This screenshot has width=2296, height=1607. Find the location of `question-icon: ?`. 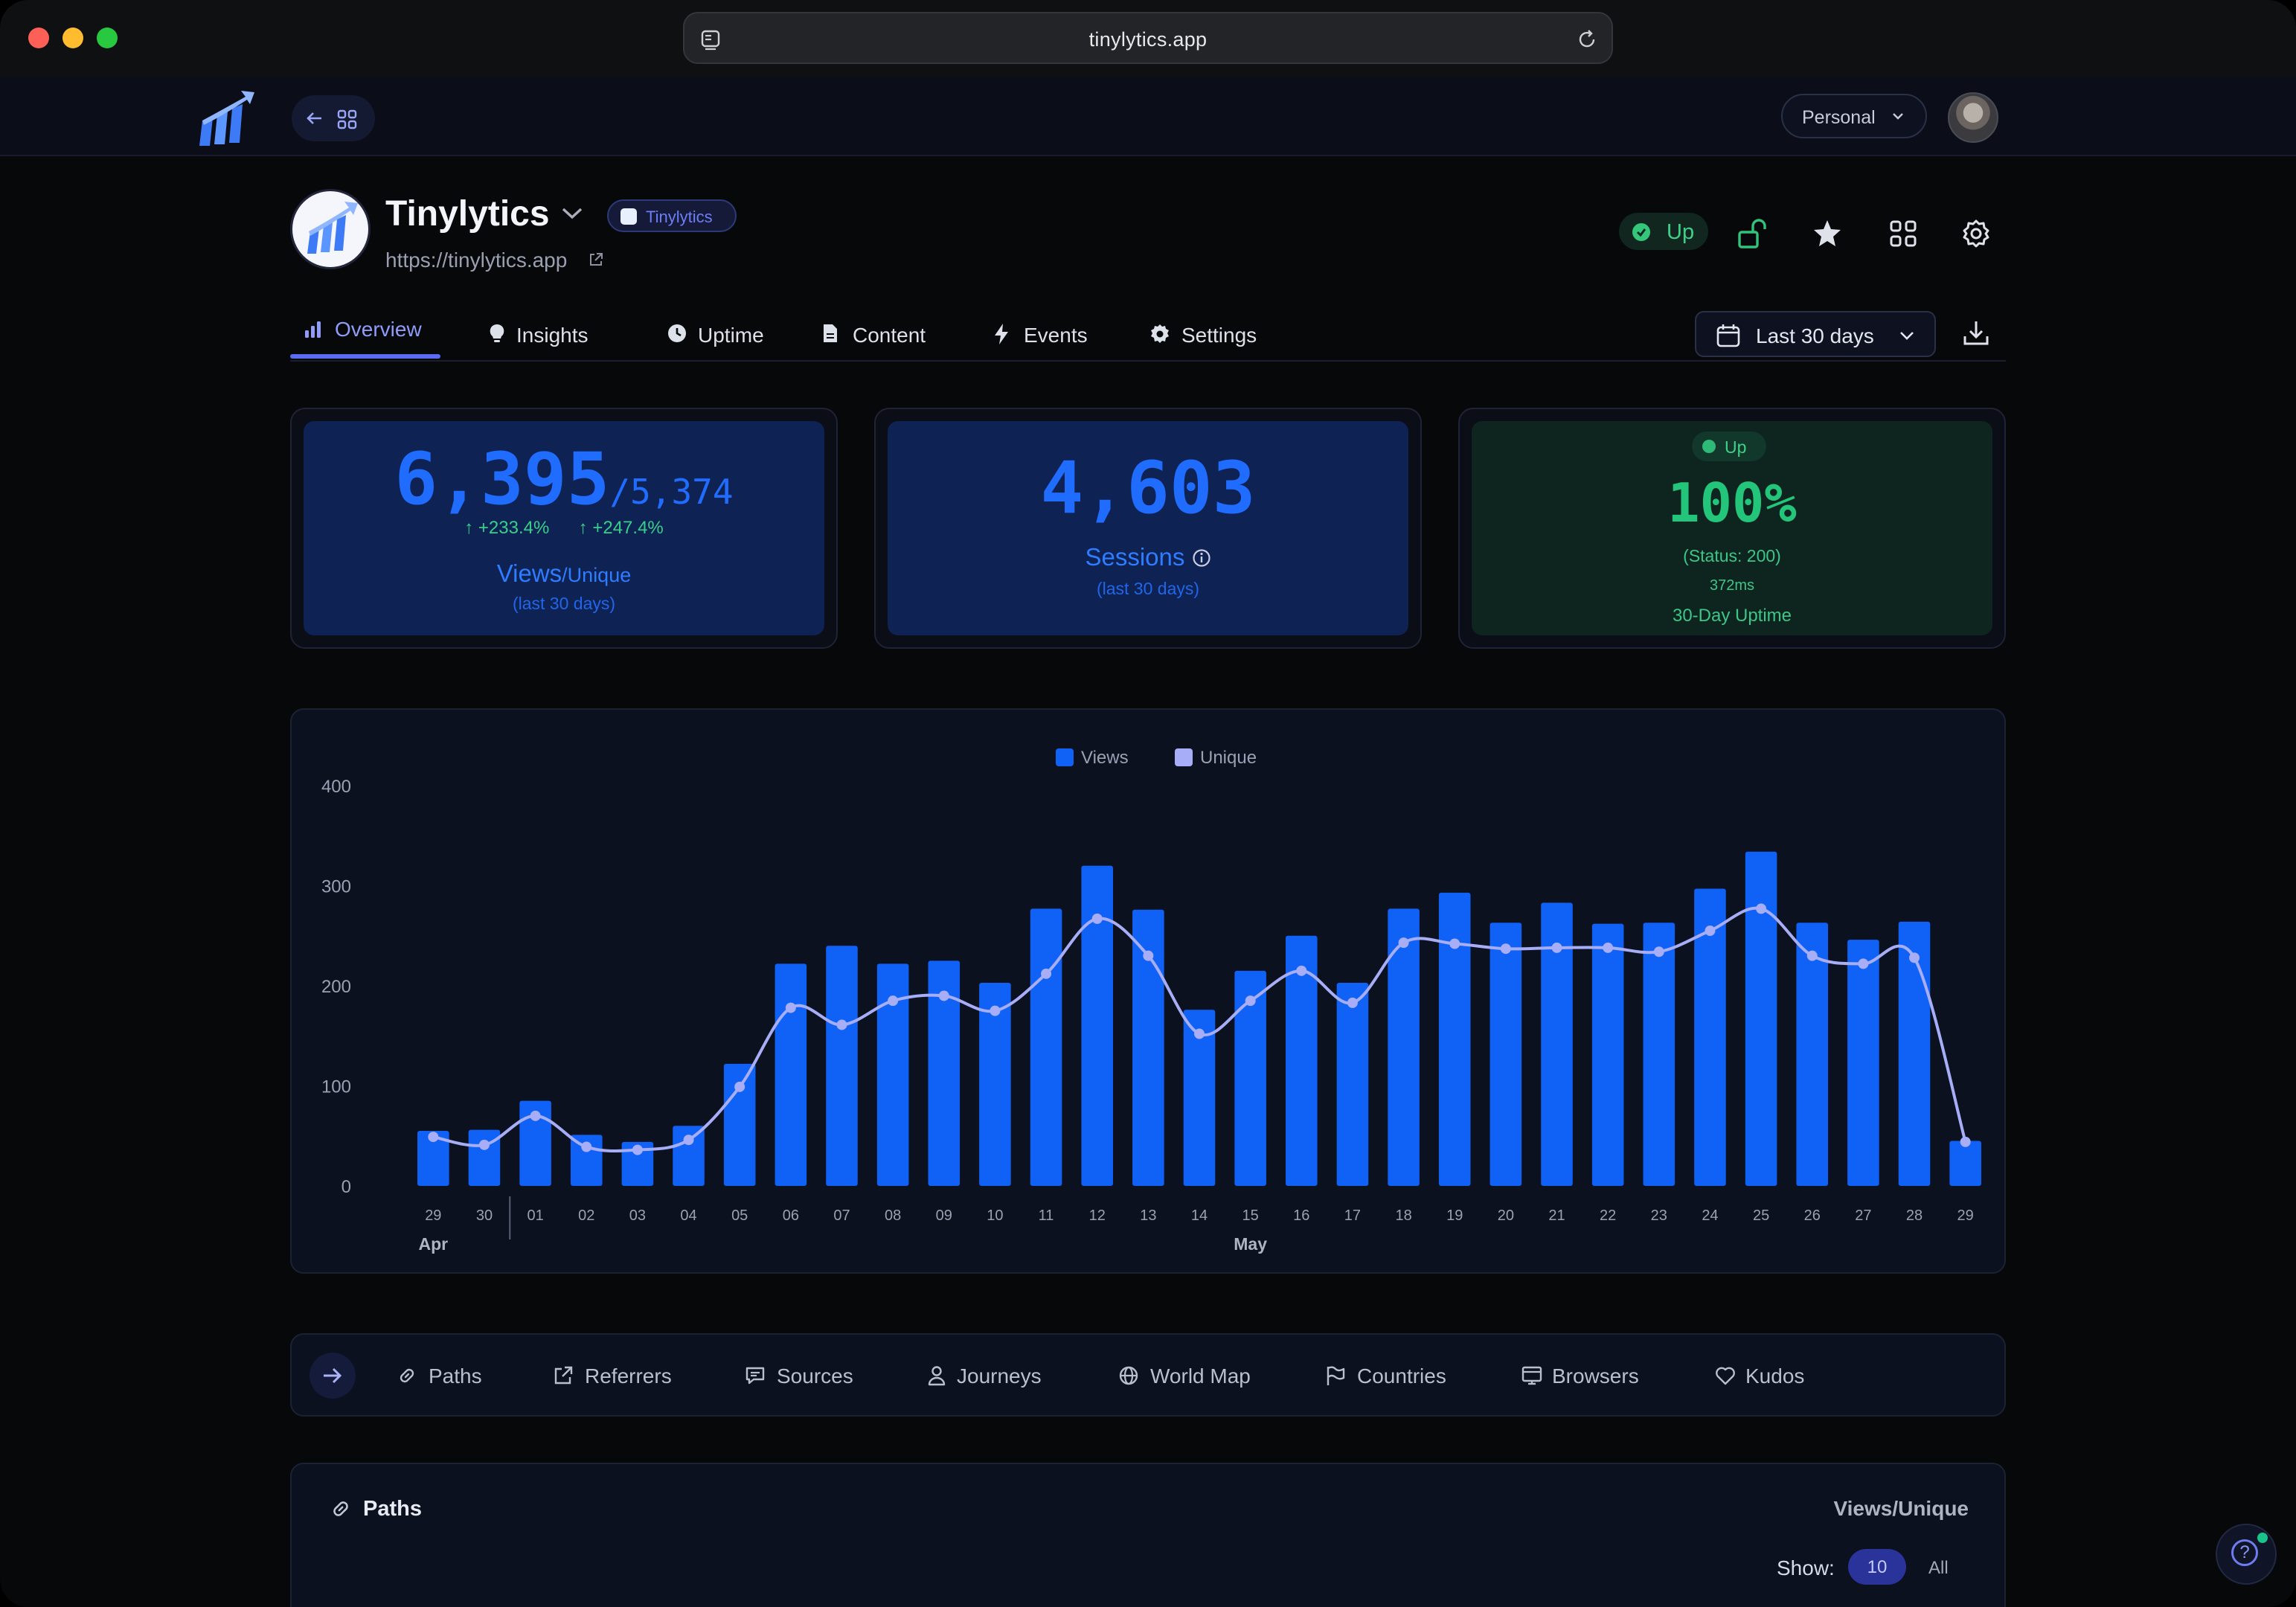

question-icon: ? is located at coordinates (2244, 1552).